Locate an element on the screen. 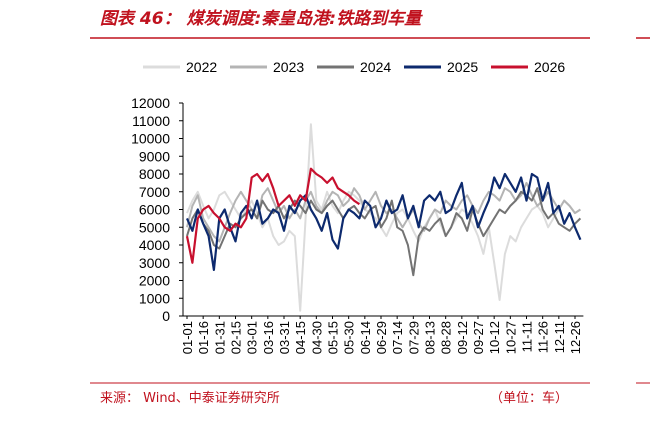 Image resolution: width=650 pixels, height=422 pixels. x-tick-label: 05-30 is located at coordinates (349, 337).